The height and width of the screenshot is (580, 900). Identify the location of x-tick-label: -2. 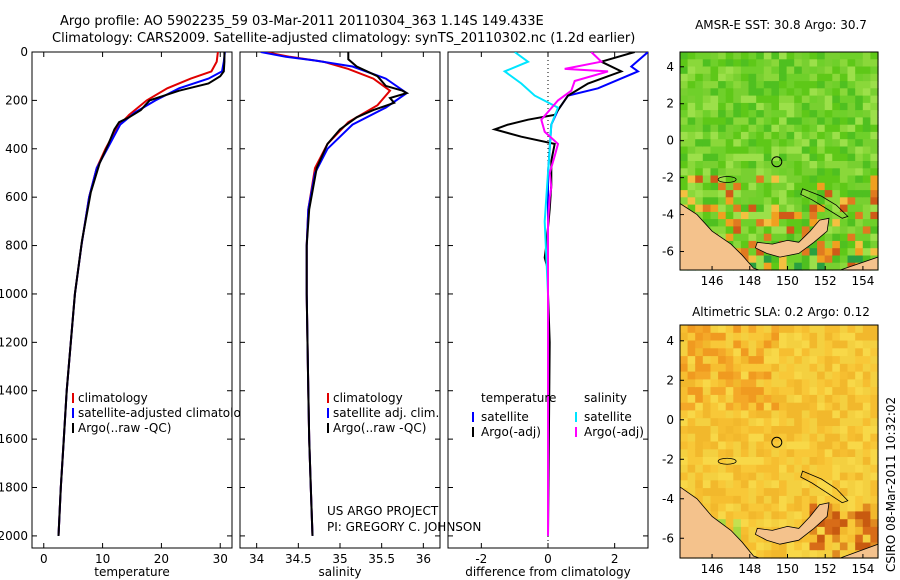
(481, 559).